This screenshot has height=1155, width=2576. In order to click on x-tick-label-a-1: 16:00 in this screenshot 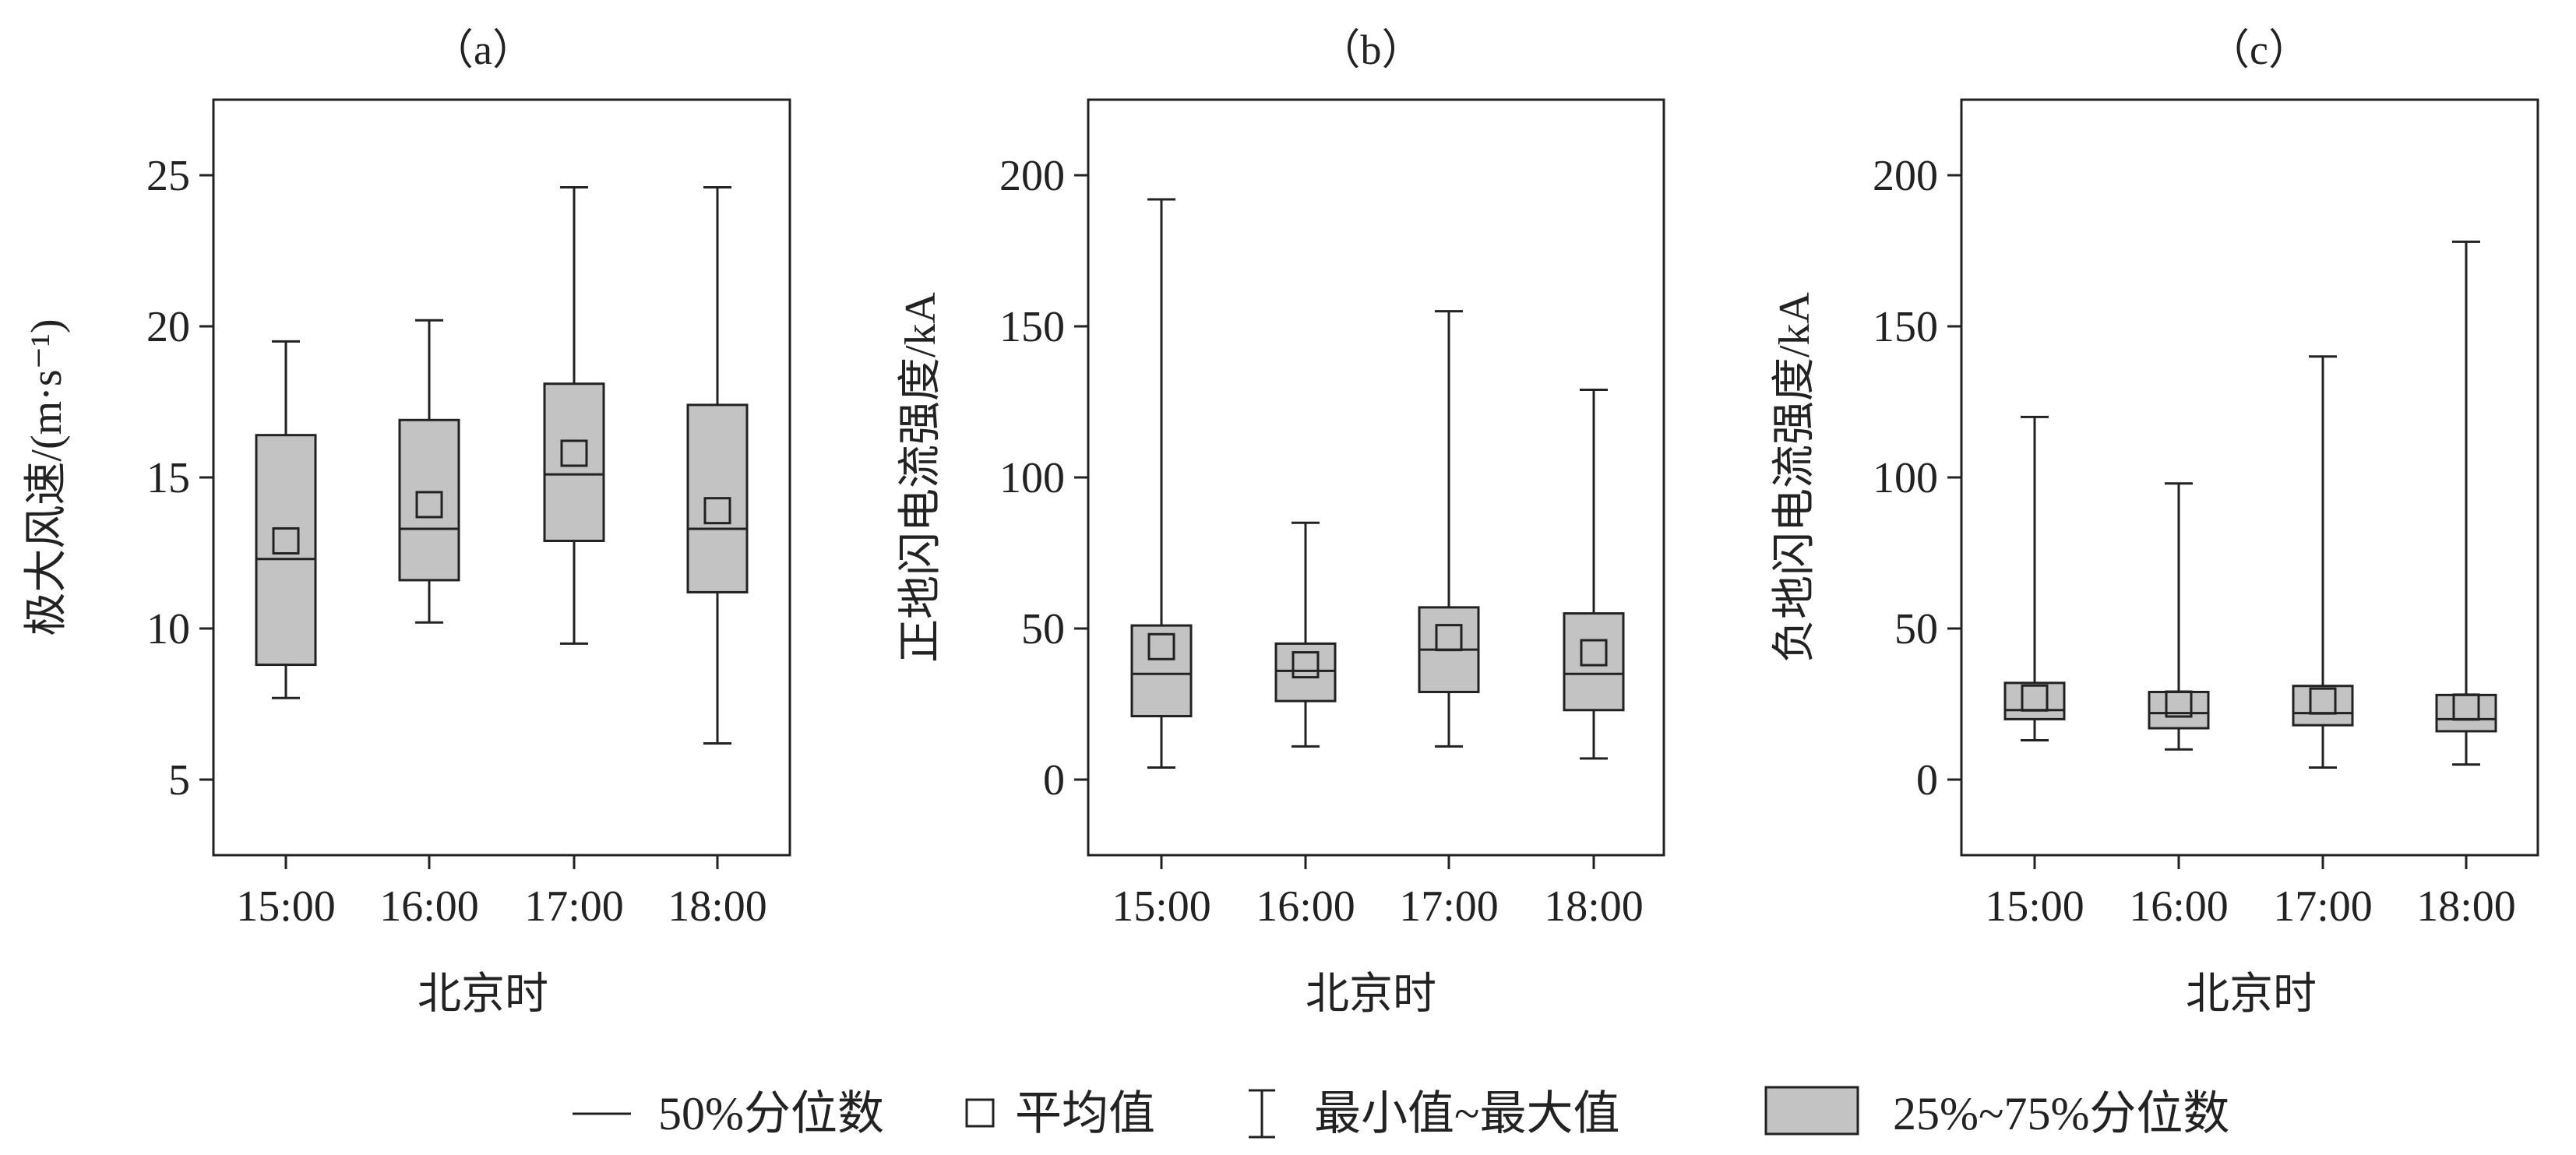, I will do `click(429, 907)`.